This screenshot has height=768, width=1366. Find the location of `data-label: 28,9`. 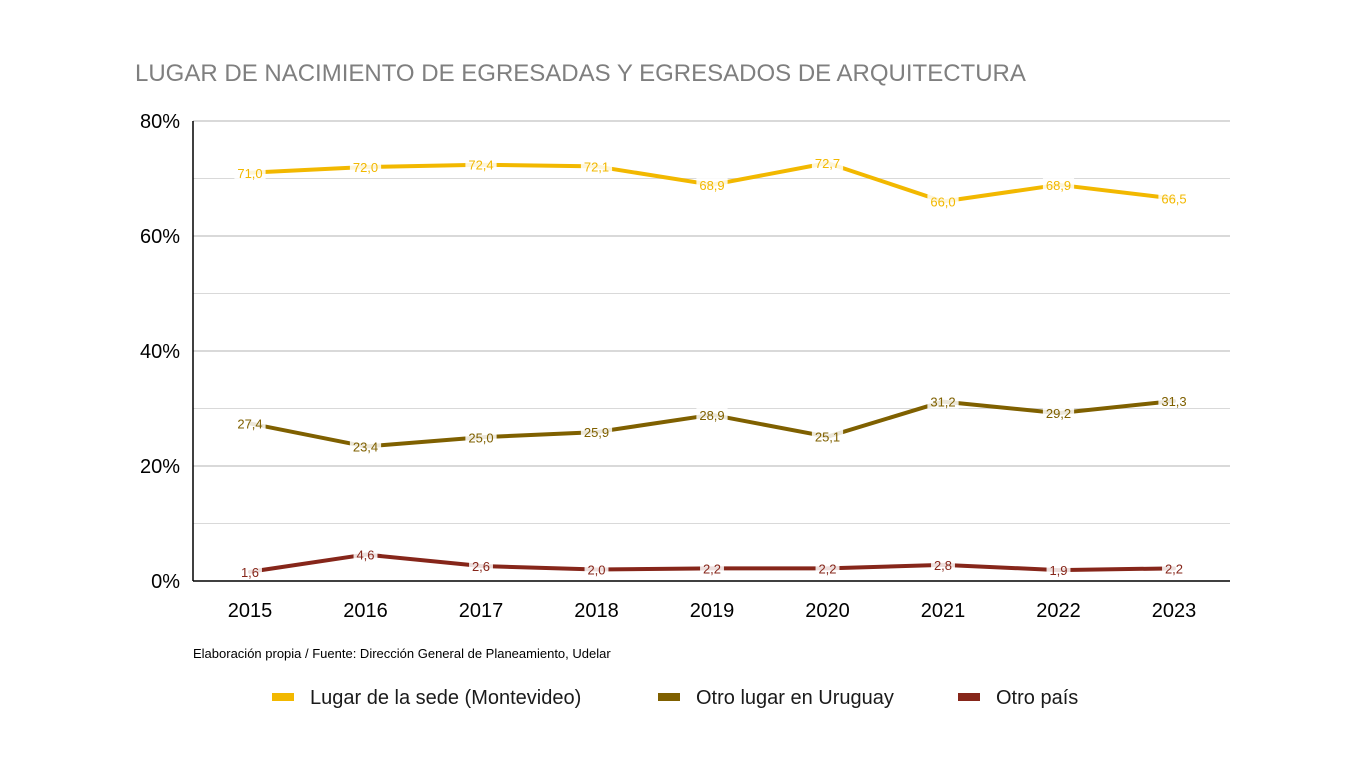

data-label: 28,9 is located at coordinates (711, 415).